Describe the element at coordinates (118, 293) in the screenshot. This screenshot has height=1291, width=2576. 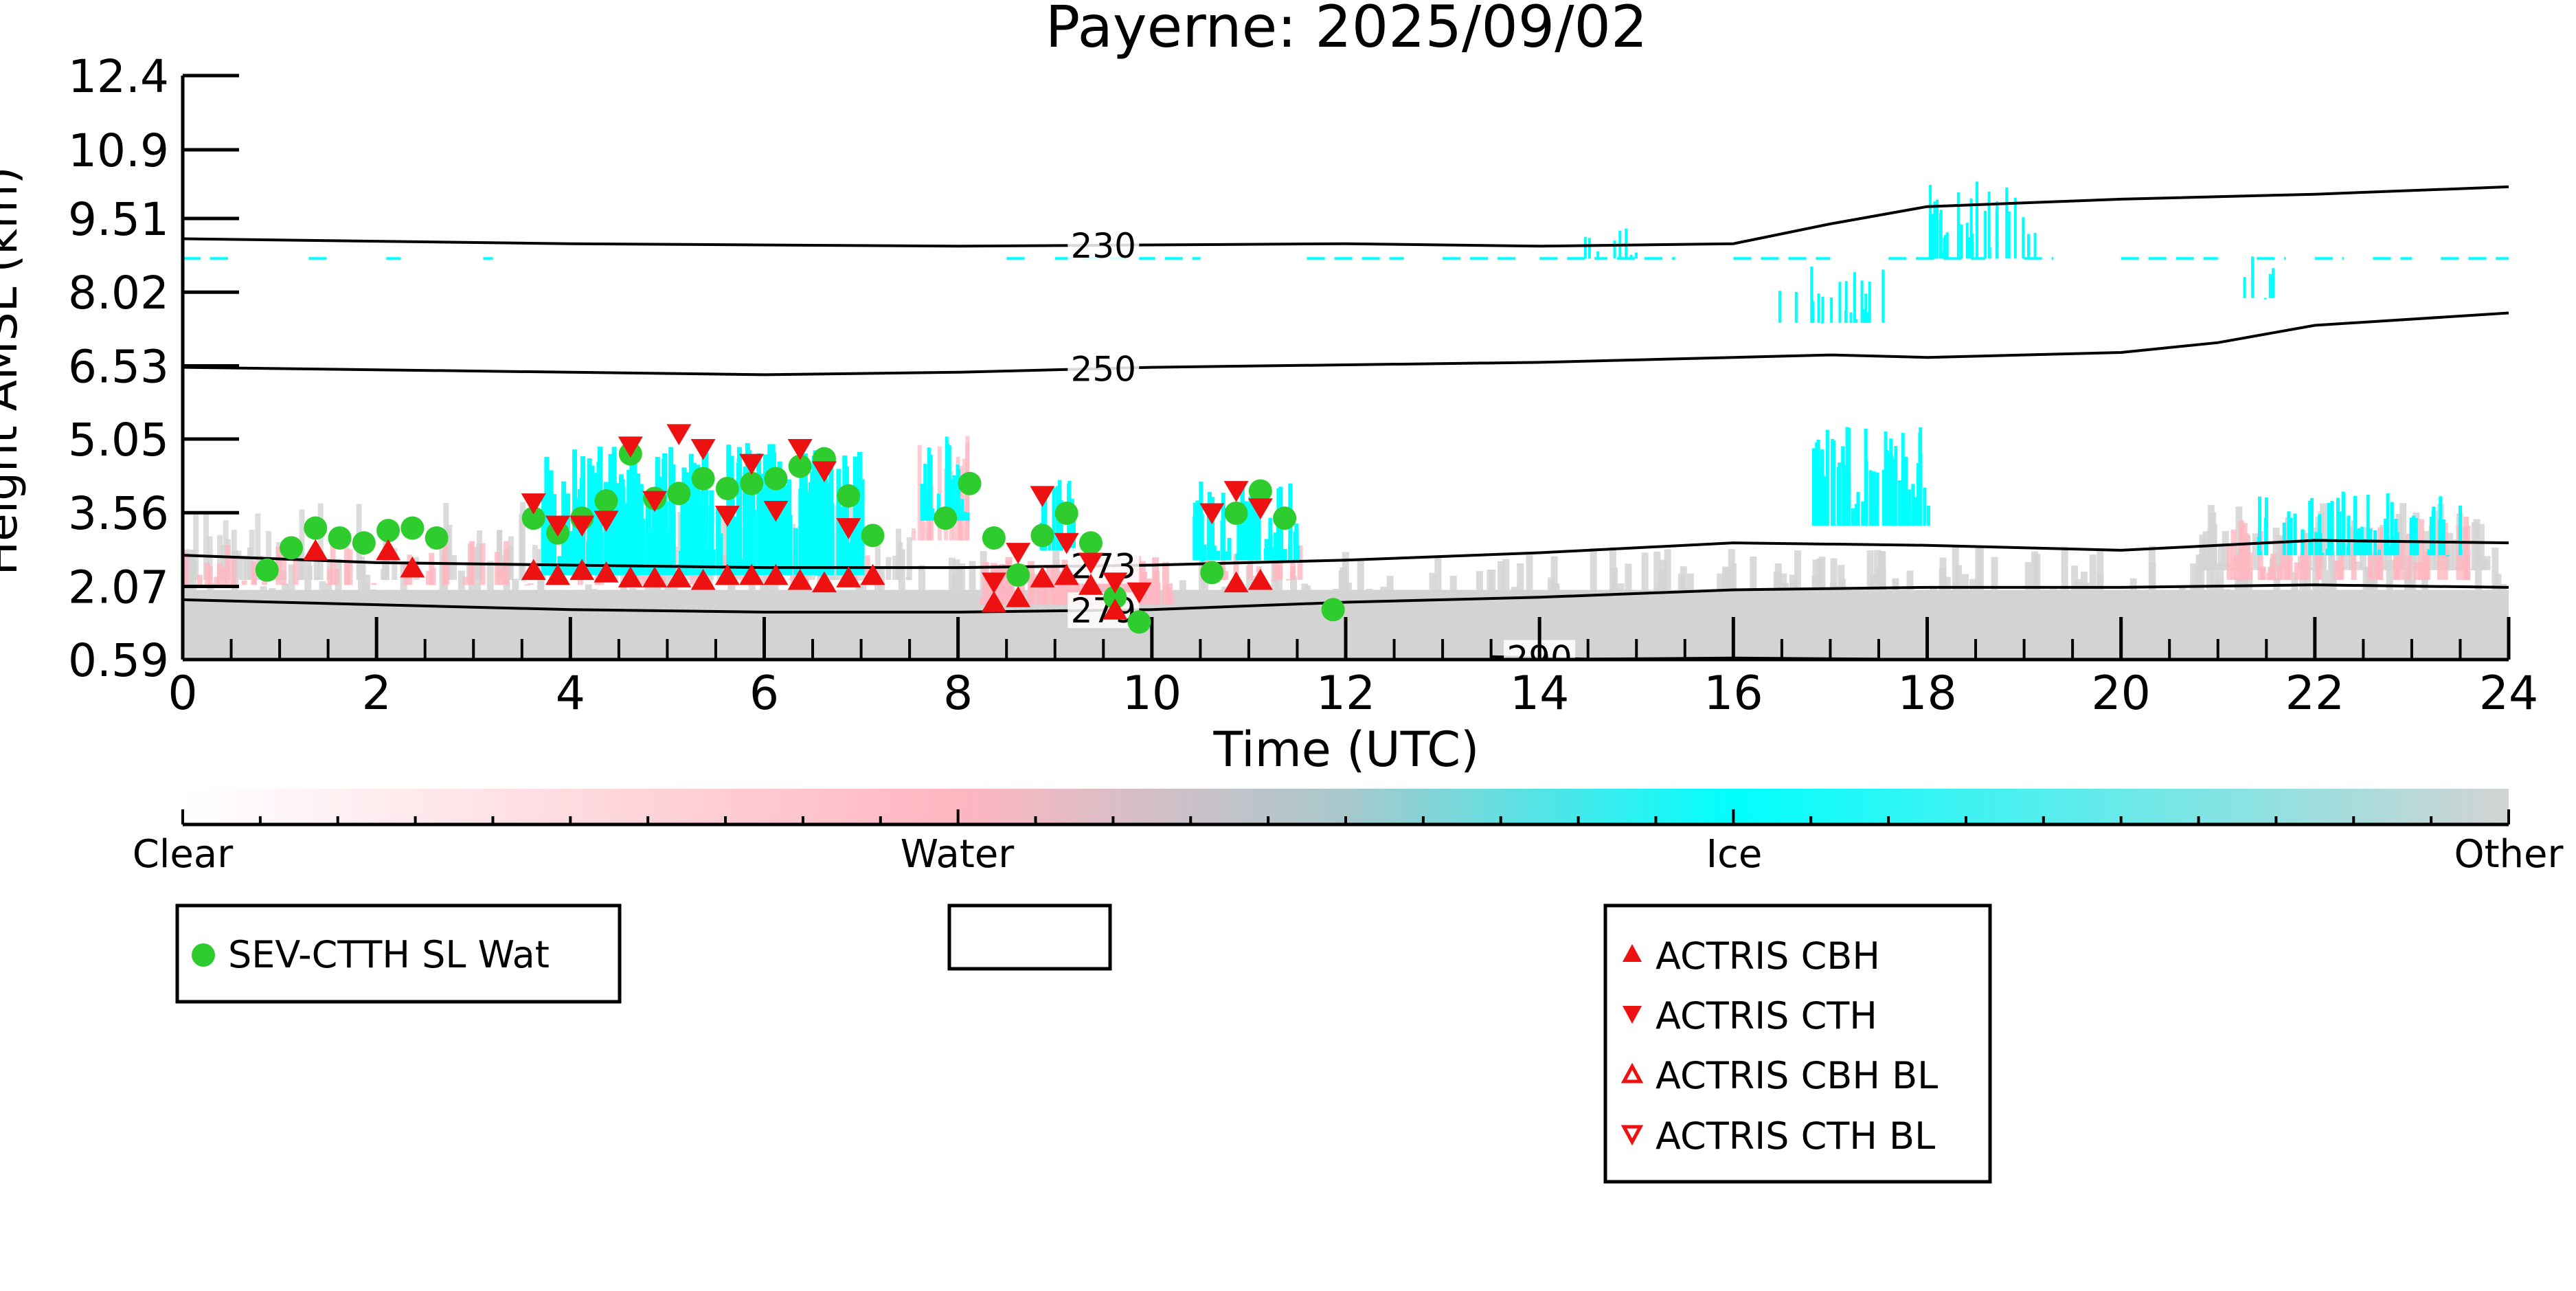
I see `y-tick-label: 8.02` at that location.